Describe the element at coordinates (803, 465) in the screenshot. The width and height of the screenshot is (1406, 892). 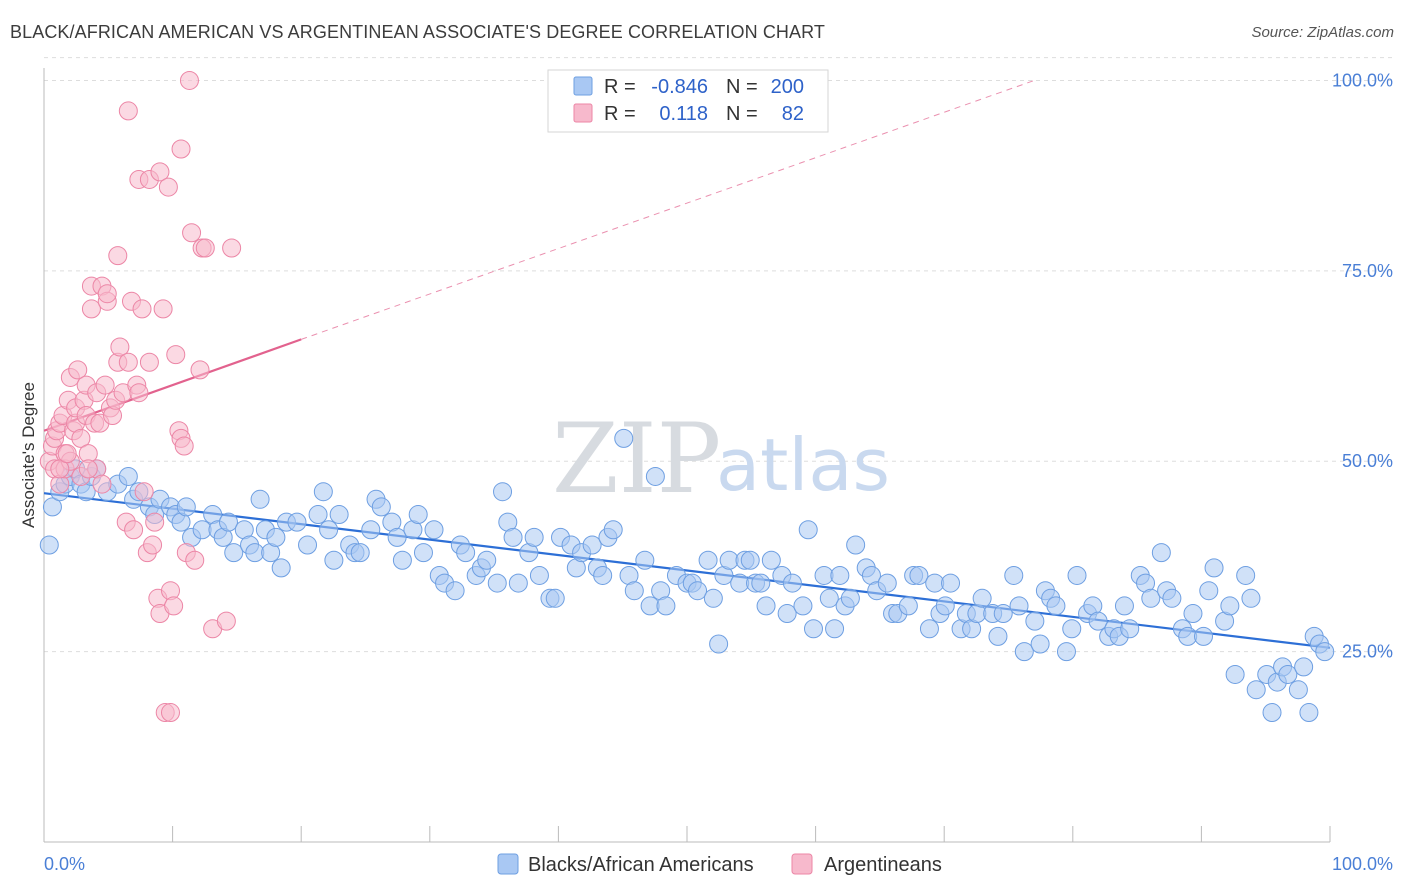
I see `watermark-atlas: atlas` at that location.